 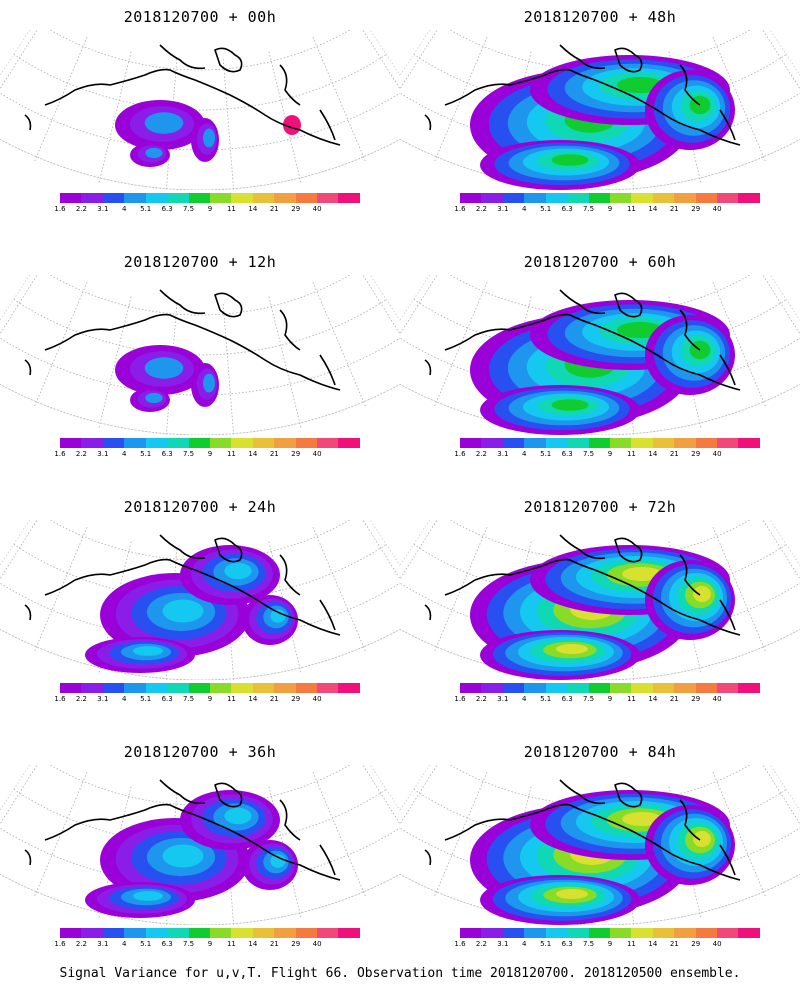 I want to click on panel-title: 2018120700 + 24h, so click(x=200, y=507).